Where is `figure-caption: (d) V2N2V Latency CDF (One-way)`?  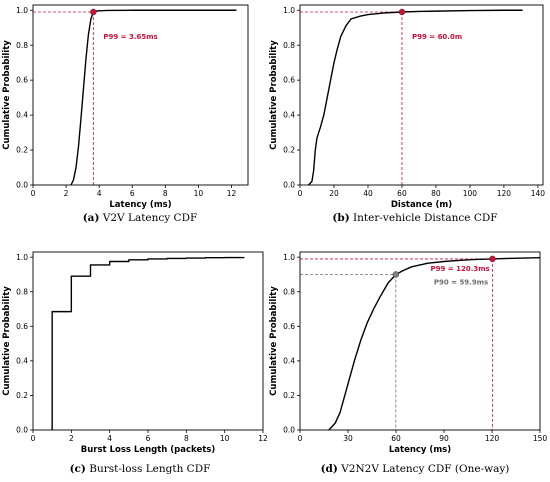 figure-caption: (d) V2N2V Latency CDF (One-way) is located at coordinates (415, 469).